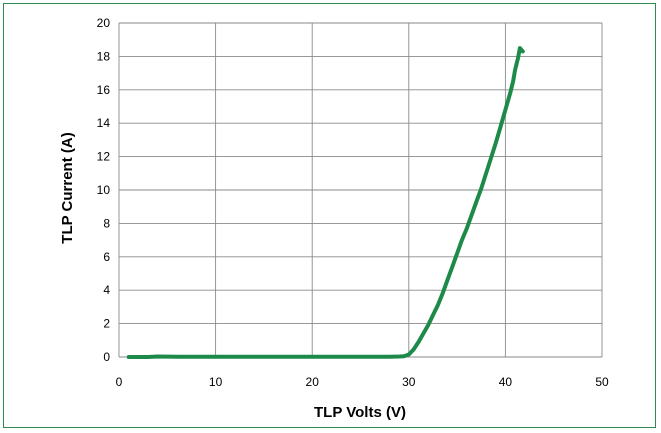 This screenshot has height=433, width=661. I want to click on y-tick-label: 8, so click(106, 223).